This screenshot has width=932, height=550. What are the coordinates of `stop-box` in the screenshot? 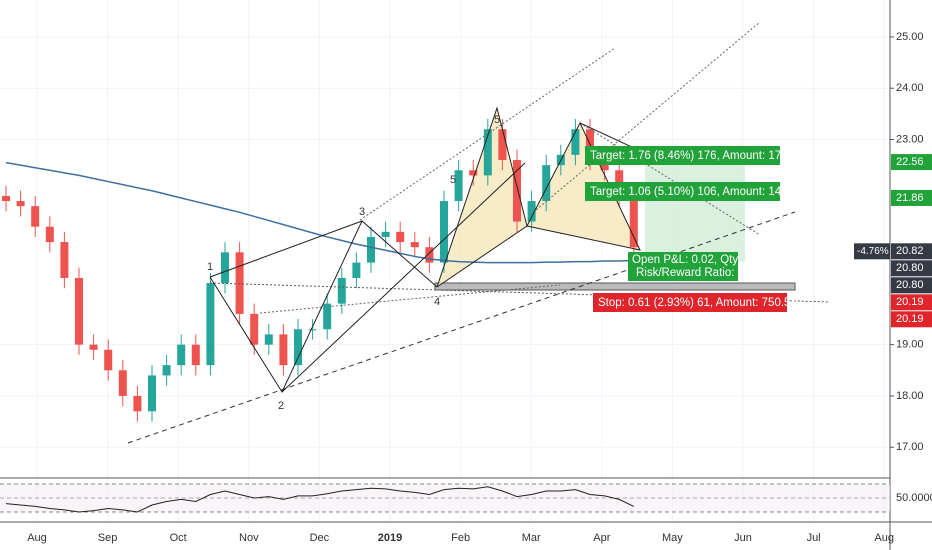 It's located at (690, 302).